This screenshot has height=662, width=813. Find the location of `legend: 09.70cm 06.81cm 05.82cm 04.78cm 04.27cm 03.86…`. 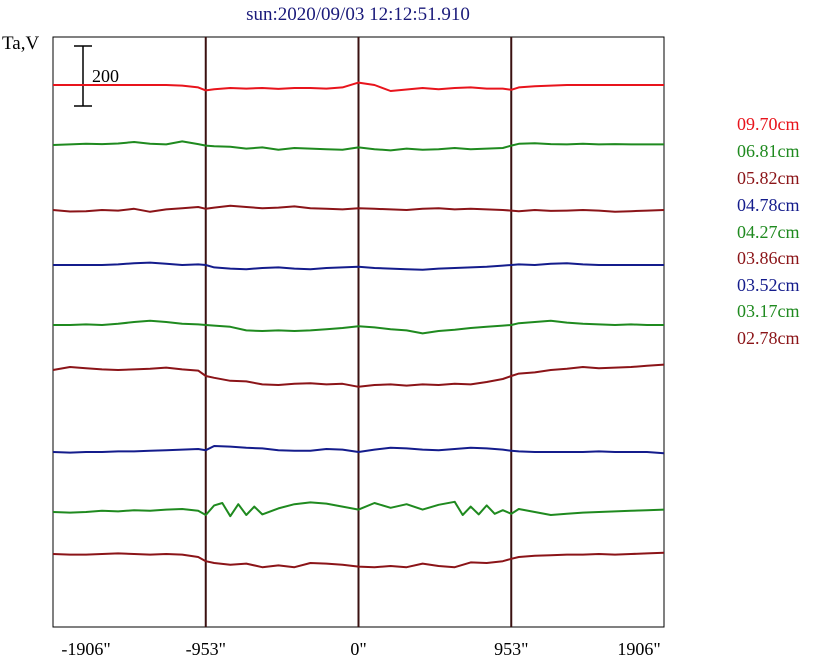

legend: 09.70cm 06.81cm 05.82cm 04.78cm 04.27cm 03.86… is located at coordinates (768, 231).